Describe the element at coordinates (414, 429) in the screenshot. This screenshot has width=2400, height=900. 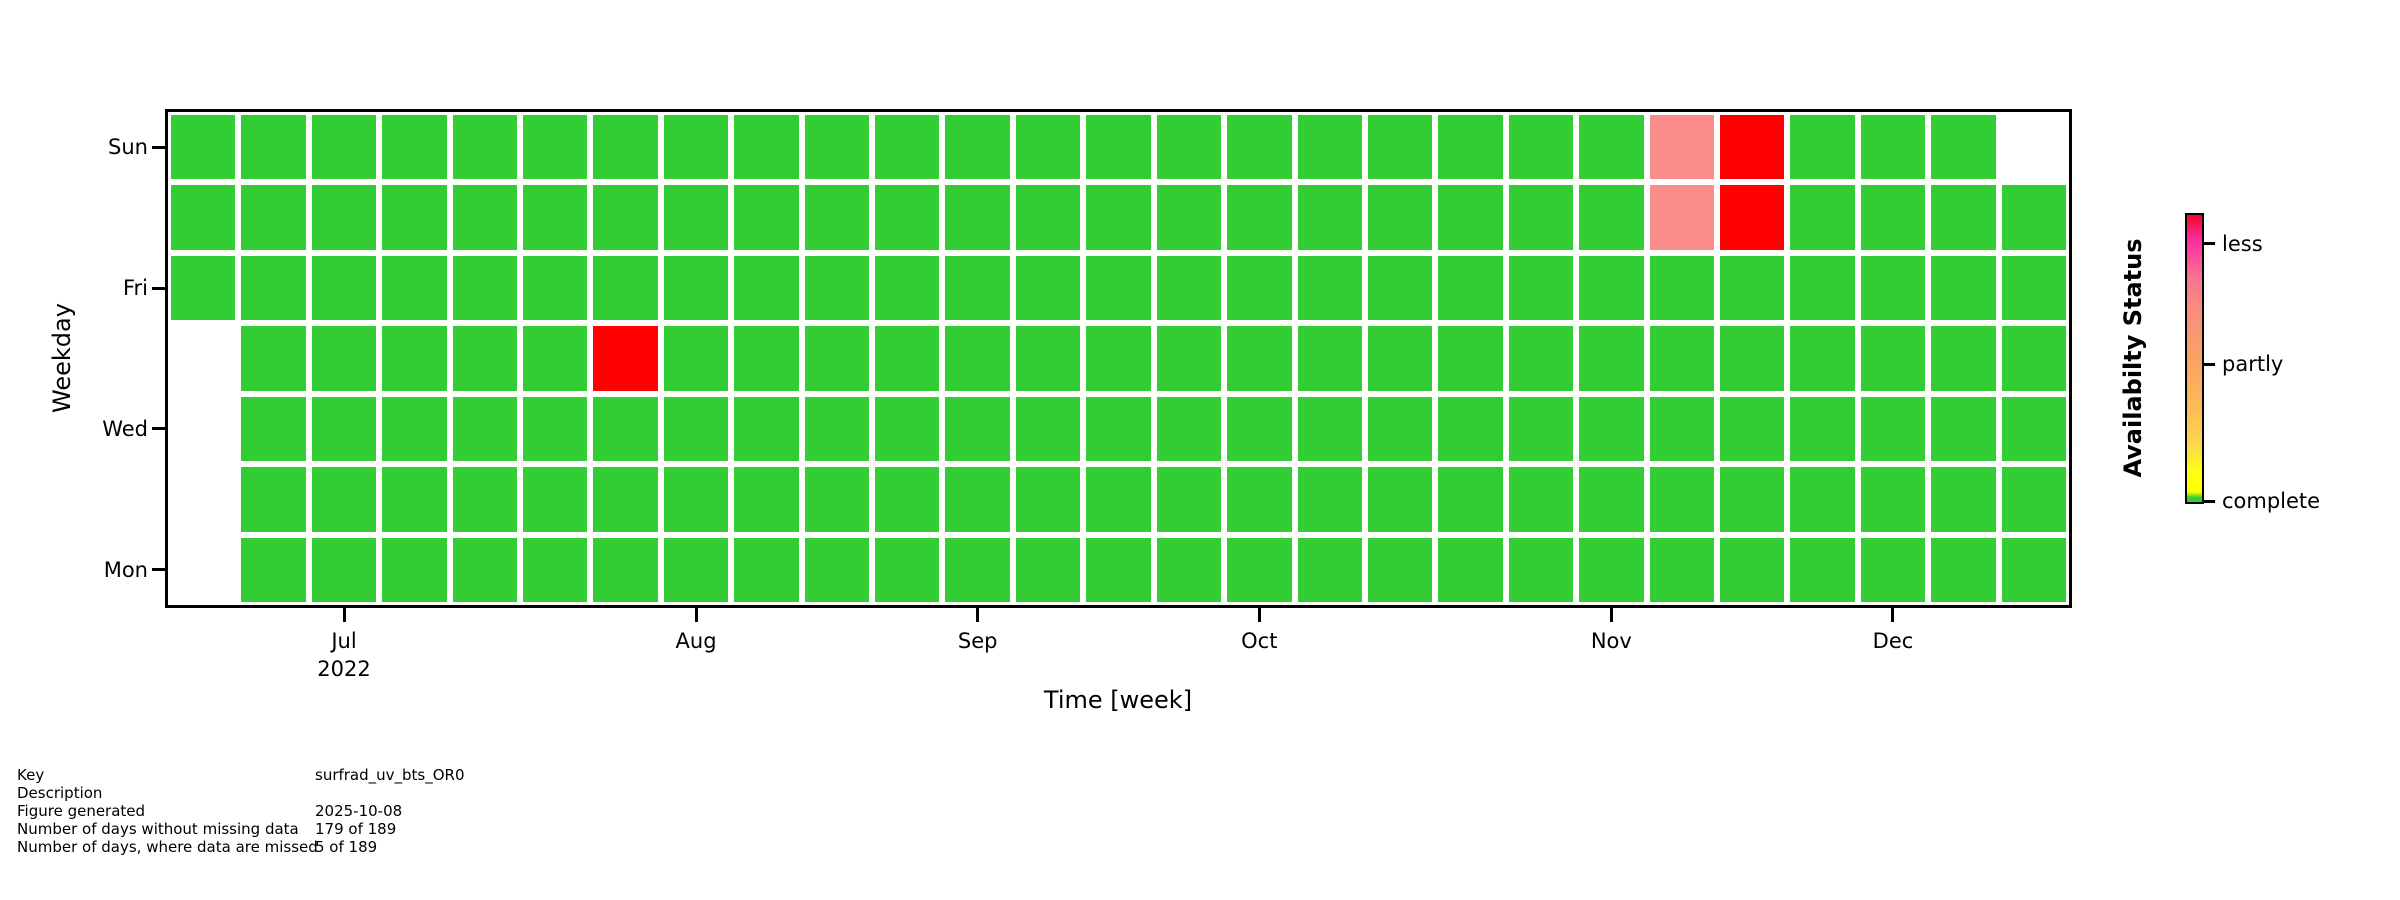
I see `heatmap-cell-Wed-w4` at that location.